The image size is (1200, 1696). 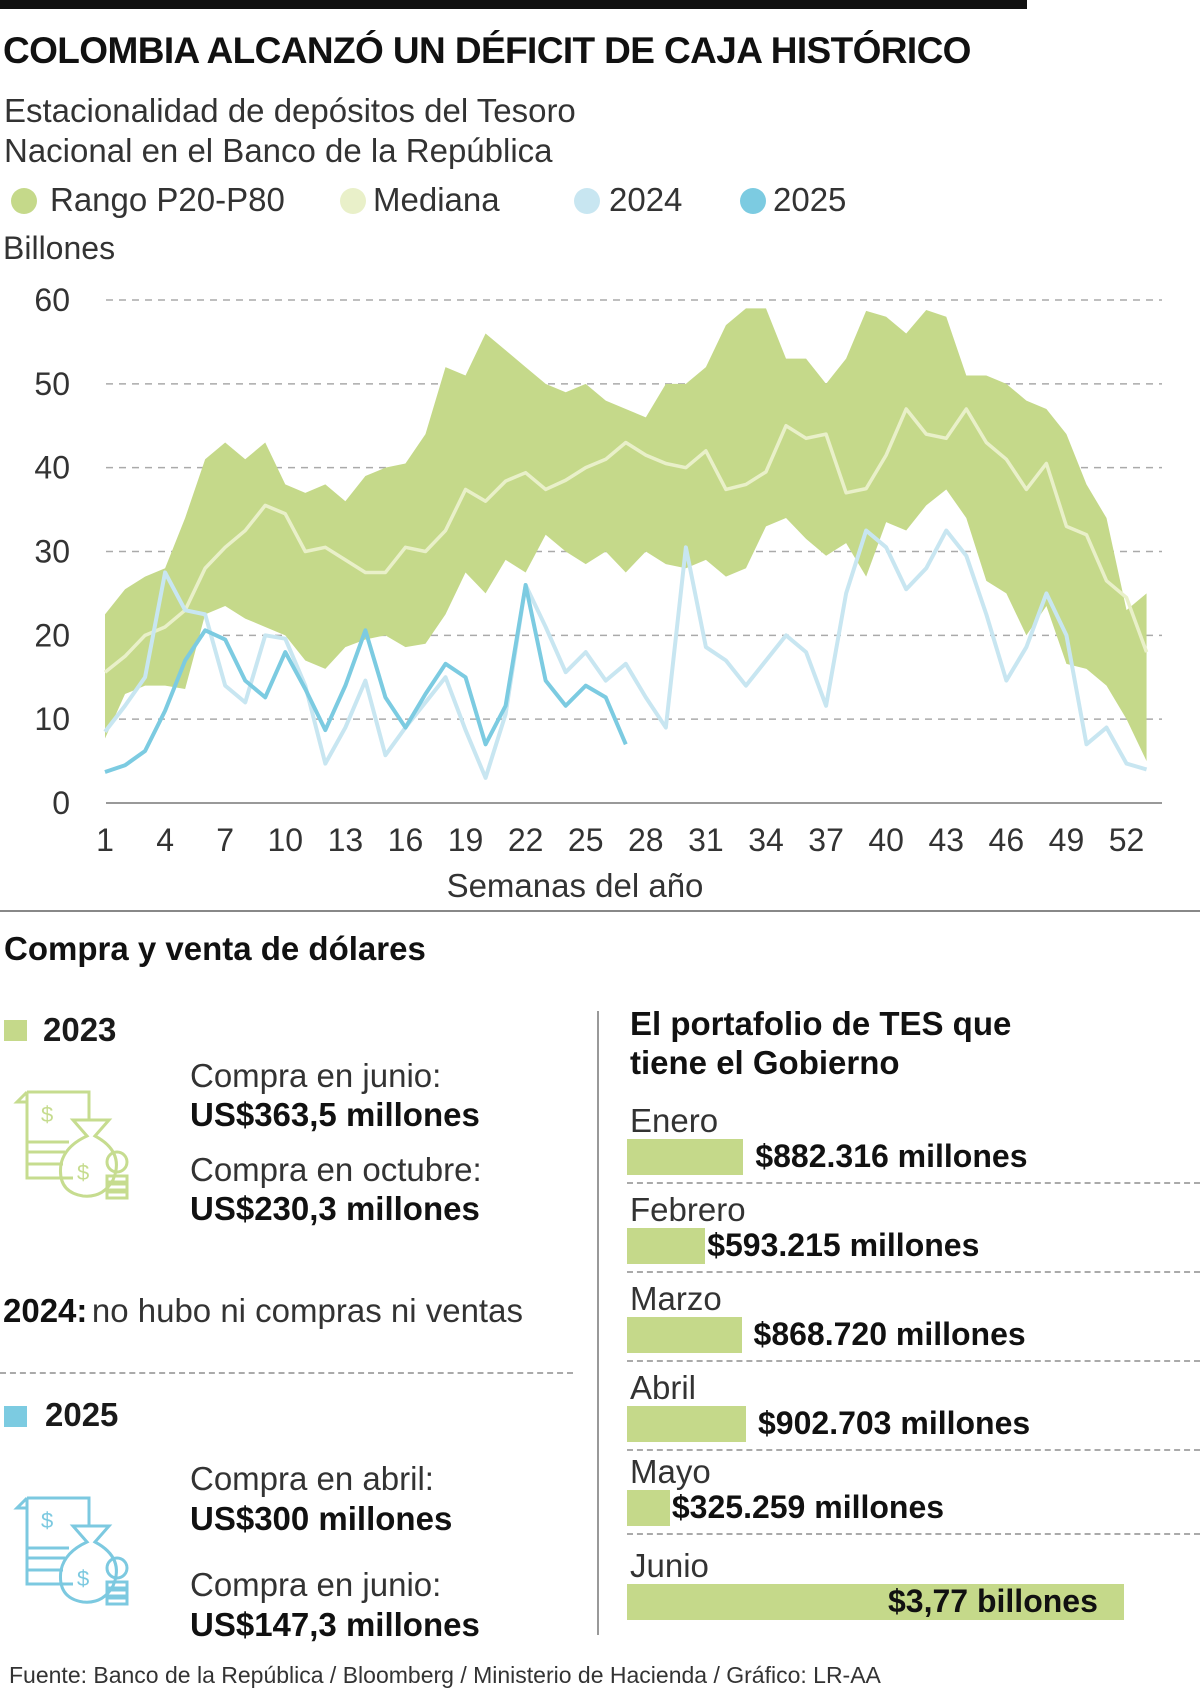 I want to click on x-tick-label: 10, so click(x=285, y=840).